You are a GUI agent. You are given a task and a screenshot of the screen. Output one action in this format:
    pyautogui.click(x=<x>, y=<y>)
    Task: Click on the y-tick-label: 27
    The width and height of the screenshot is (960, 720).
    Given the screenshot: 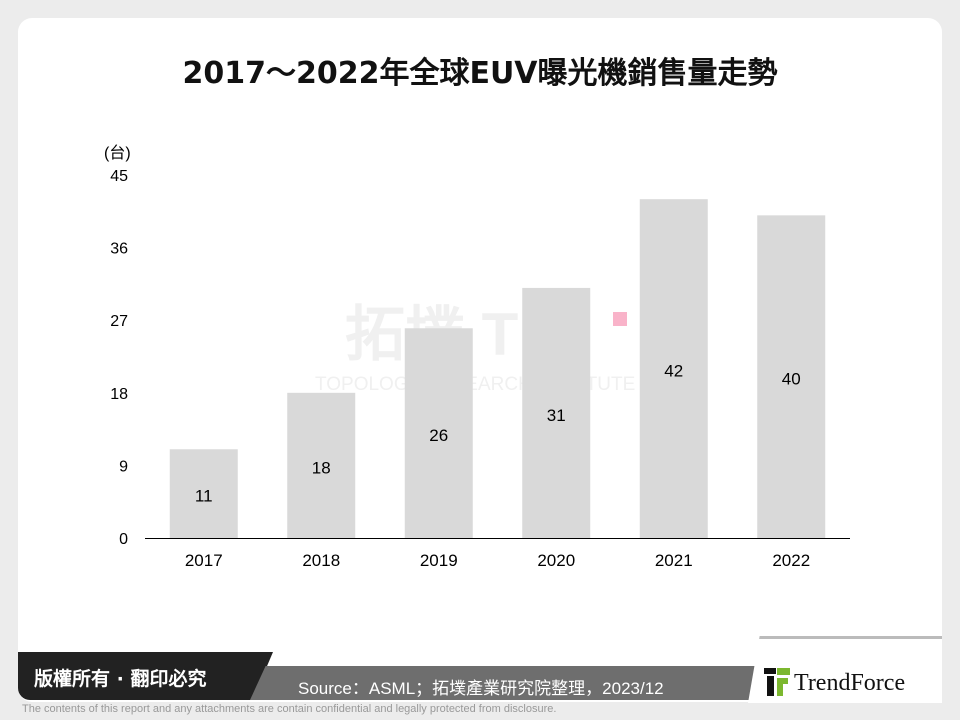 What is the action you would take?
    pyautogui.click(x=119, y=321)
    